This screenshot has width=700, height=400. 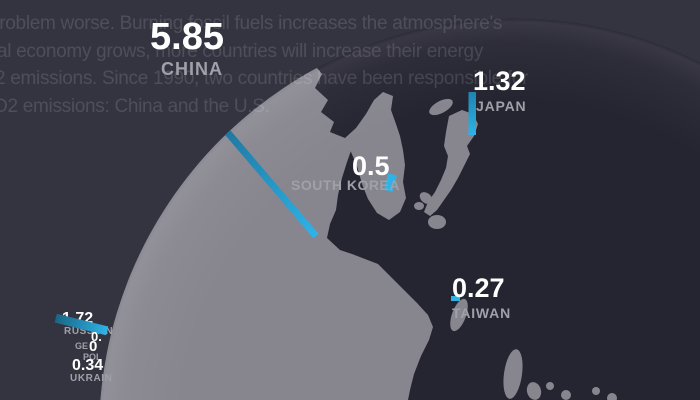 What do you see at coordinates (455, 298) in the screenshot?
I see `taiwan-value-bar` at bounding box center [455, 298].